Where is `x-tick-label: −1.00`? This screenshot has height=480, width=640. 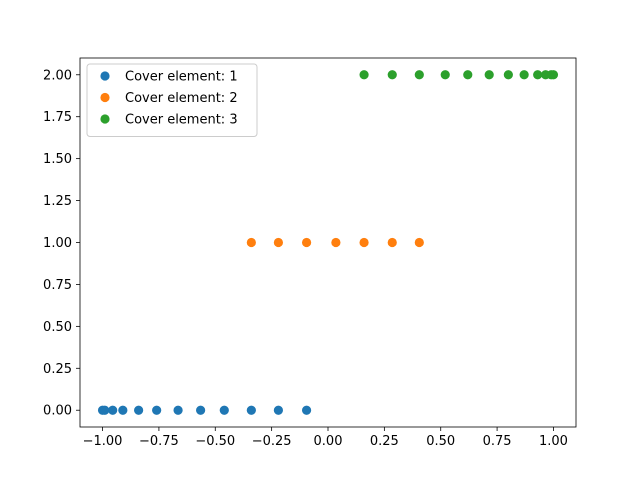 x-tick-label: −1.00 is located at coordinates (103, 441).